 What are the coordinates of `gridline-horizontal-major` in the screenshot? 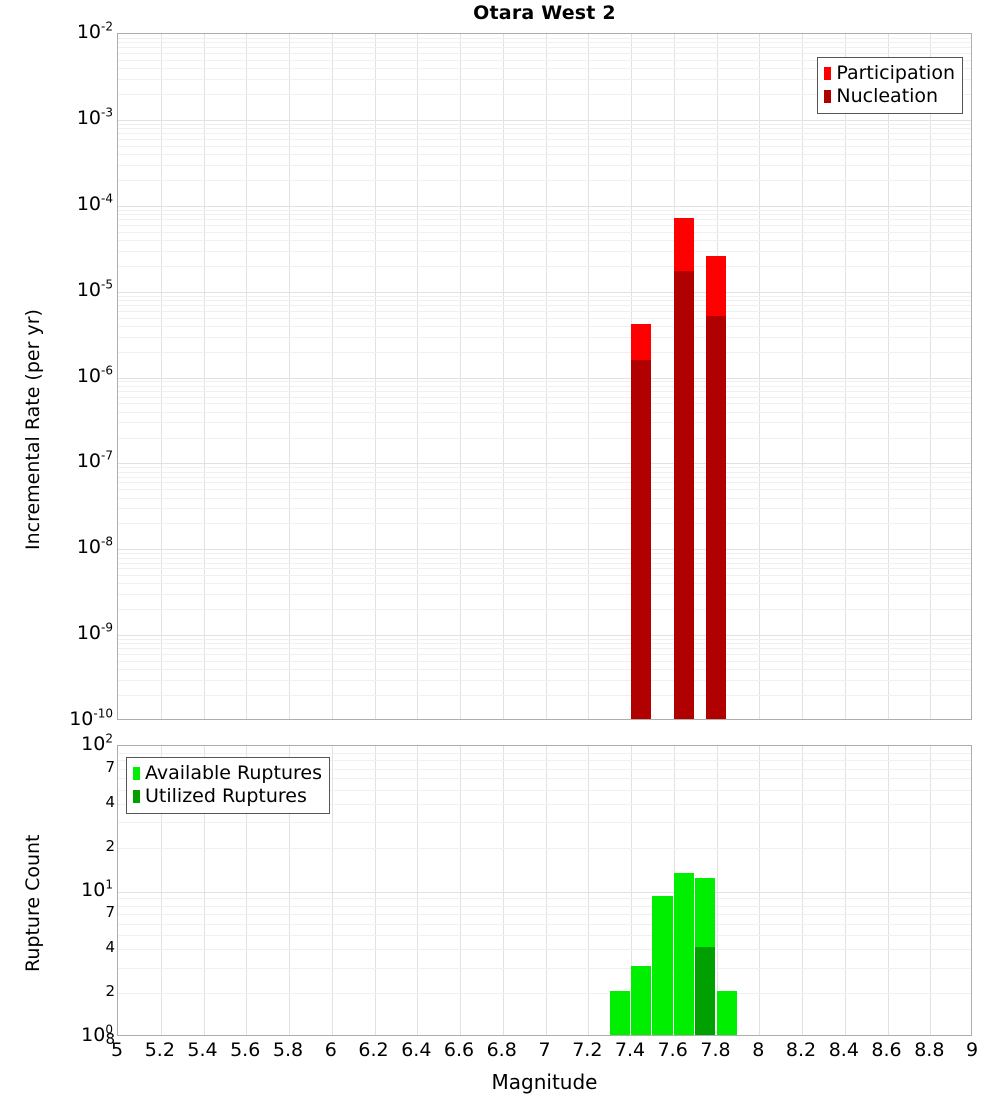 It's located at (544, 892).